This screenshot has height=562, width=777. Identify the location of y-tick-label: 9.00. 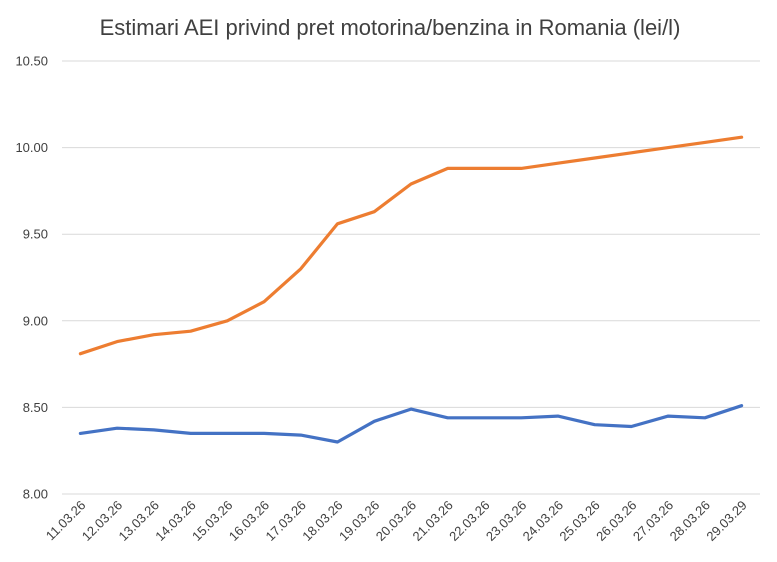
(35, 320).